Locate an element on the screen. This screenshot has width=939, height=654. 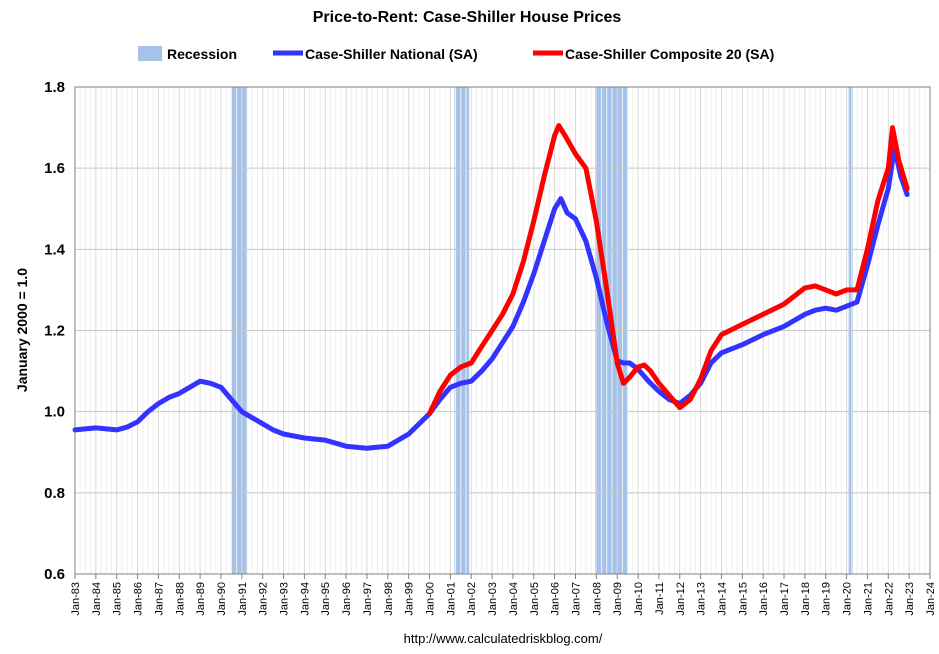
x-tick-label: Jan-18 is located at coordinates (806, 599).